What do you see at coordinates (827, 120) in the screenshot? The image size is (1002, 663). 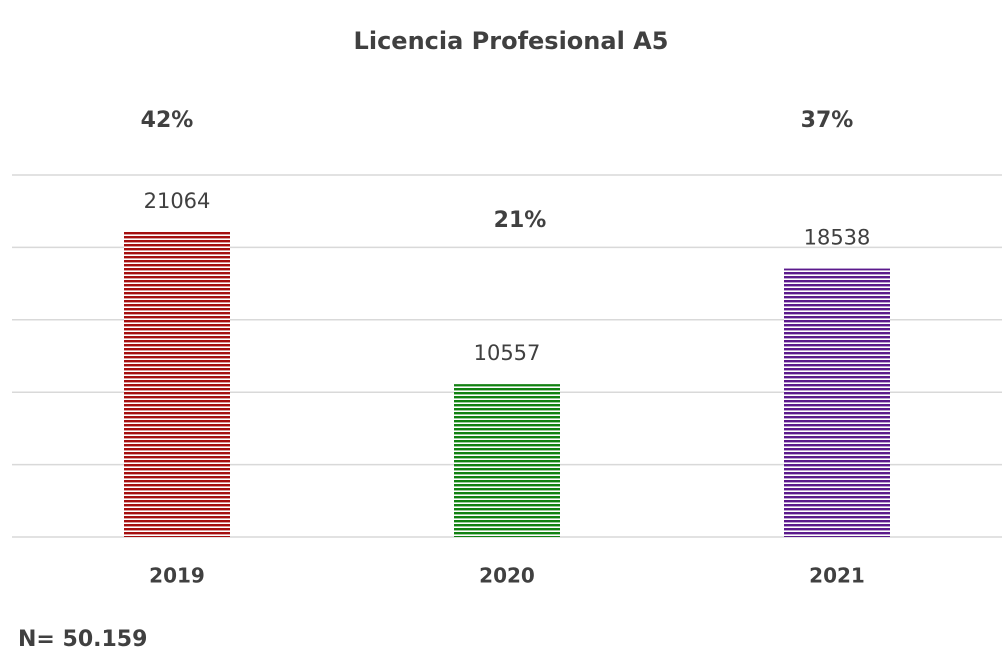 I see `percent-label: 37%` at bounding box center [827, 120].